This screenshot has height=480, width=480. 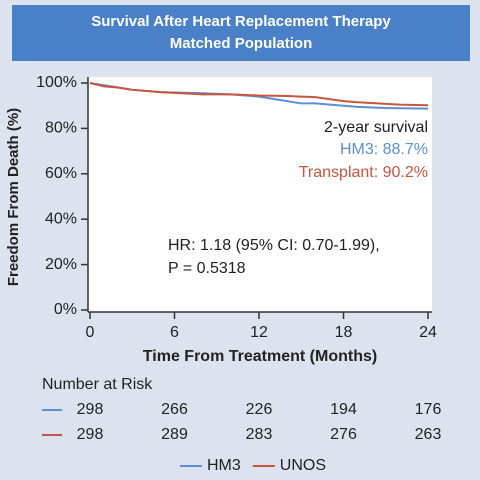 I want to click on survival-line, so click(x=259, y=94).